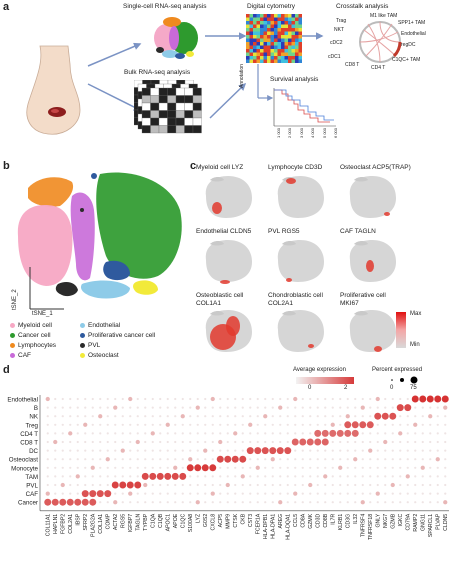 This screenshot has height=580, width=458. I want to click on crosstalk-title: Crosstalk analysis, so click(362, 6).